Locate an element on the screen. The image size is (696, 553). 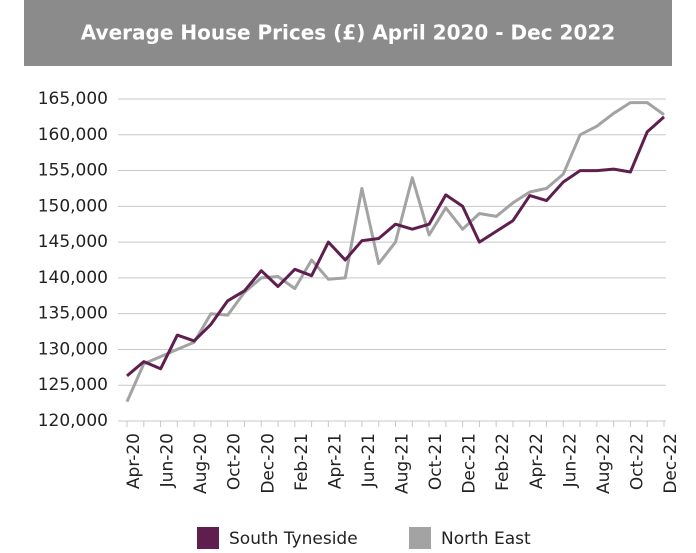
x-tick-label: Apr-22 is located at coordinates (537, 461).